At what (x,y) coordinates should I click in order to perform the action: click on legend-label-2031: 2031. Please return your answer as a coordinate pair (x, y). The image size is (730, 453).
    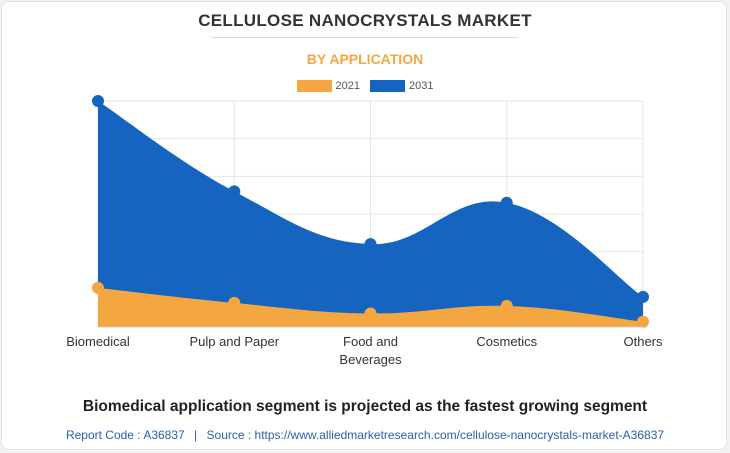
    Looking at the image, I should click on (421, 86).